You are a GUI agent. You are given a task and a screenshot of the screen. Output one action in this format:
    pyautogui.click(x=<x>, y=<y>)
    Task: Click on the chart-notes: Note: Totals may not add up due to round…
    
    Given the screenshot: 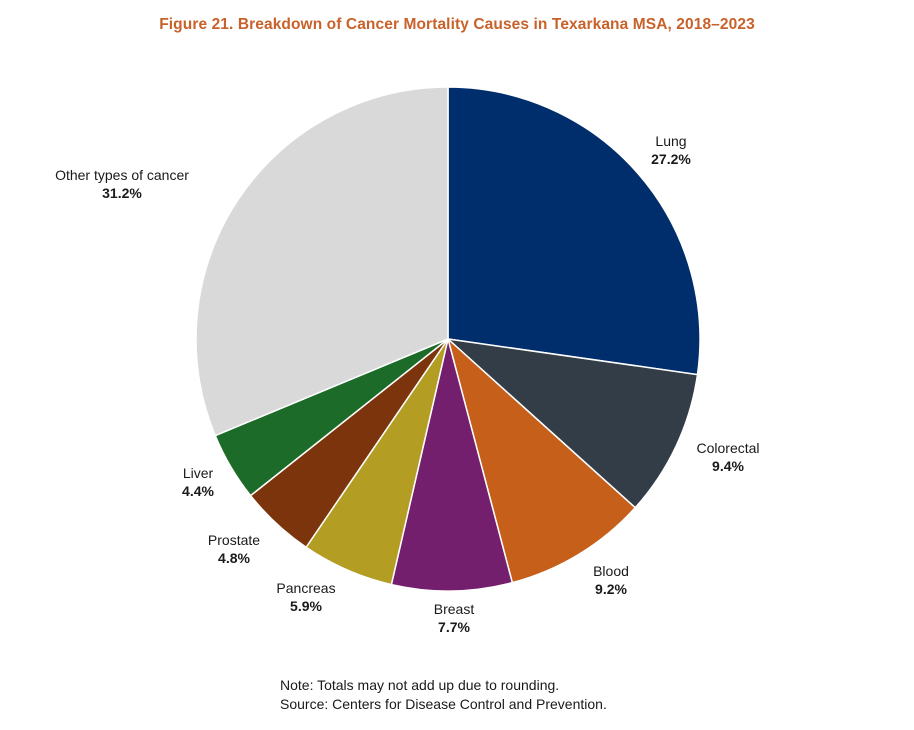 What is the action you would take?
    pyautogui.click(x=443, y=695)
    